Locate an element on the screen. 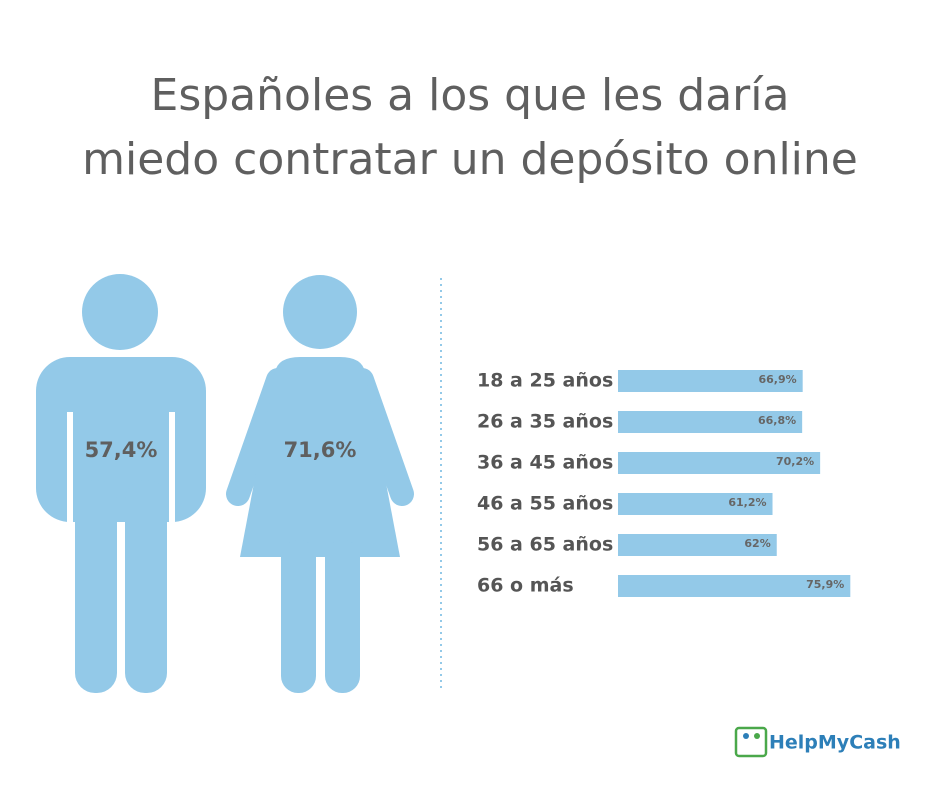  logo: HelpMyCash is located at coordinates (817, 742).